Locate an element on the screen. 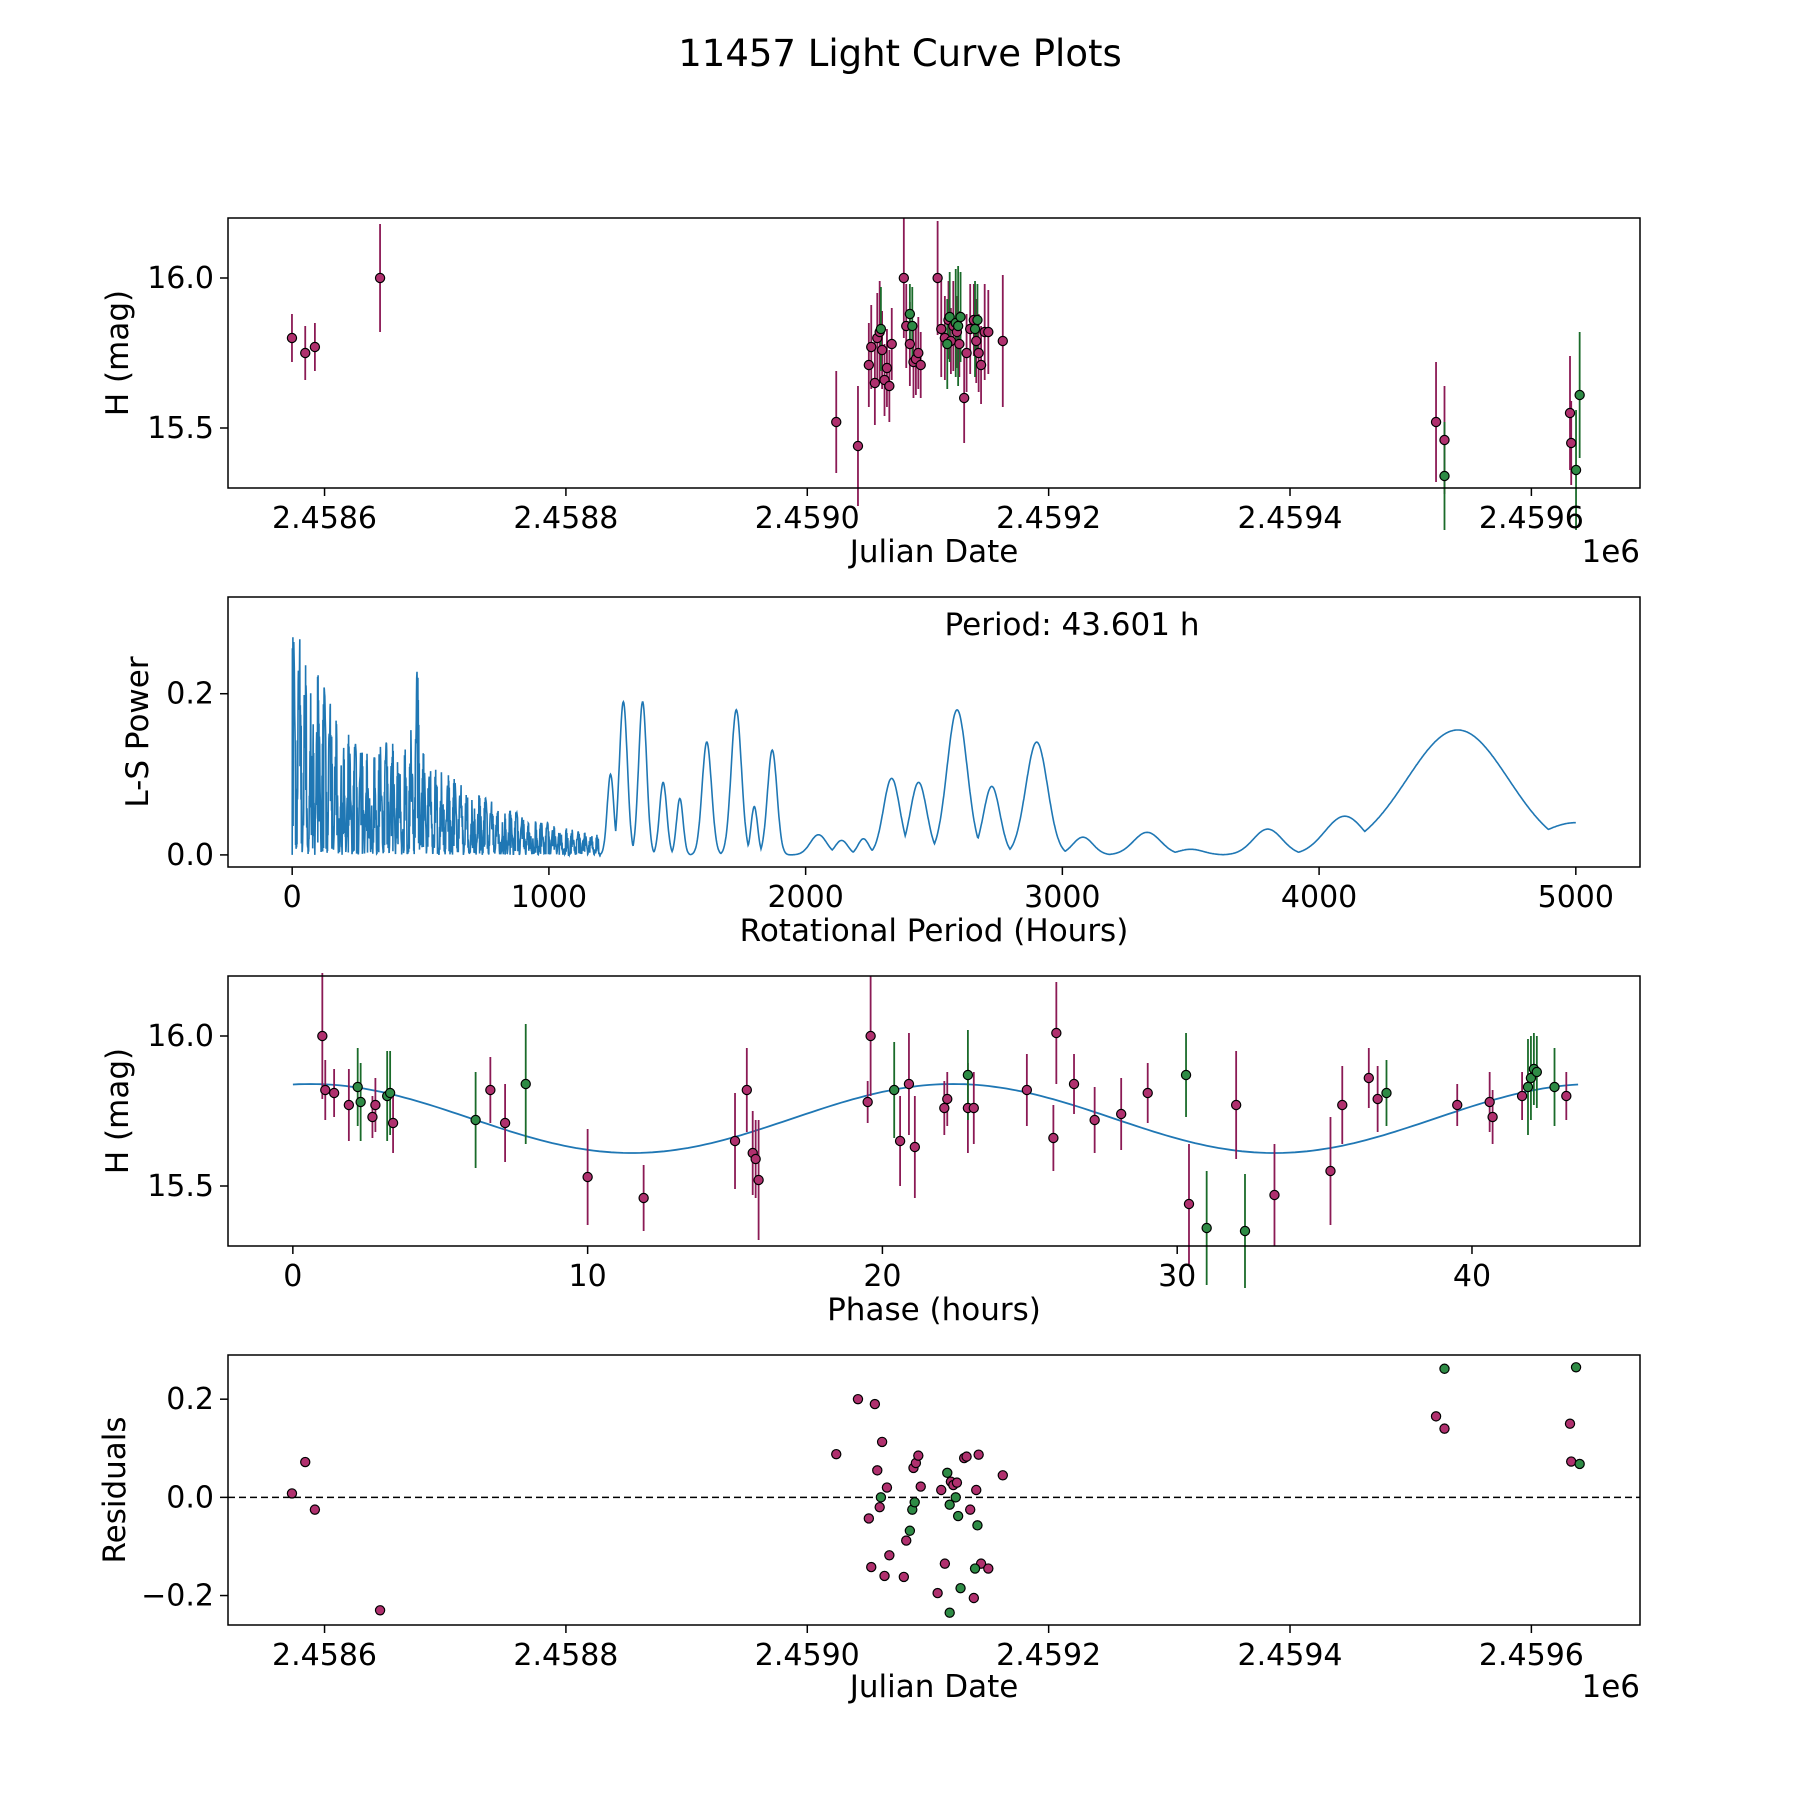 This screenshot has width=1800, height=1800. periodogram-xlabel: Rotational Period (Hours) is located at coordinates (934, 931).